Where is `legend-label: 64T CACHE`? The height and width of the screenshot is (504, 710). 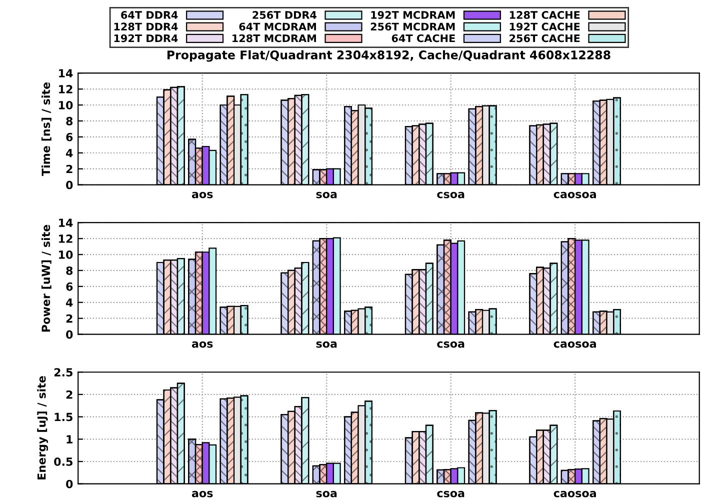 legend-label: 64T CACHE is located at coordinates (423, 38).